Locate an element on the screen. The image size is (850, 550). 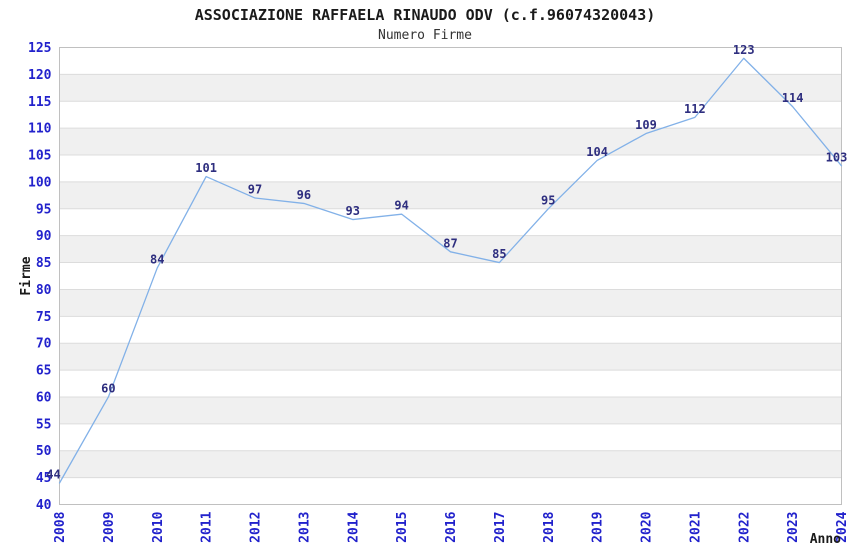
data-label: 114 is located at coordinates (793, 98).